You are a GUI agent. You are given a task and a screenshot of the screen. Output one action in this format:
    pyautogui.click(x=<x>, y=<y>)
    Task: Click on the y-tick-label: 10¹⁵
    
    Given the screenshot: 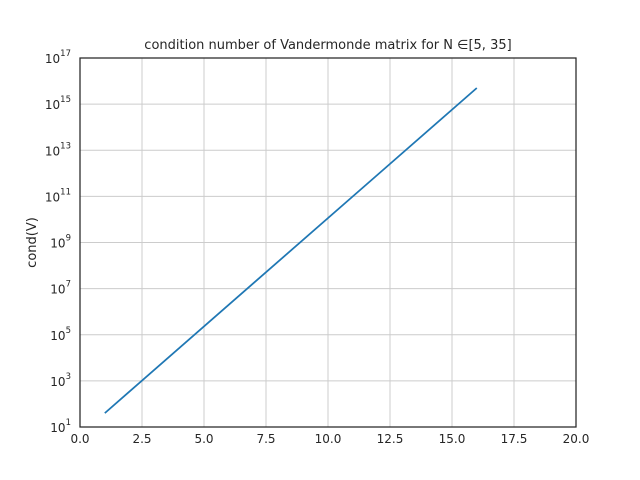 What is the action you would take?
    pyautogui.click(x=58, y=103)
    